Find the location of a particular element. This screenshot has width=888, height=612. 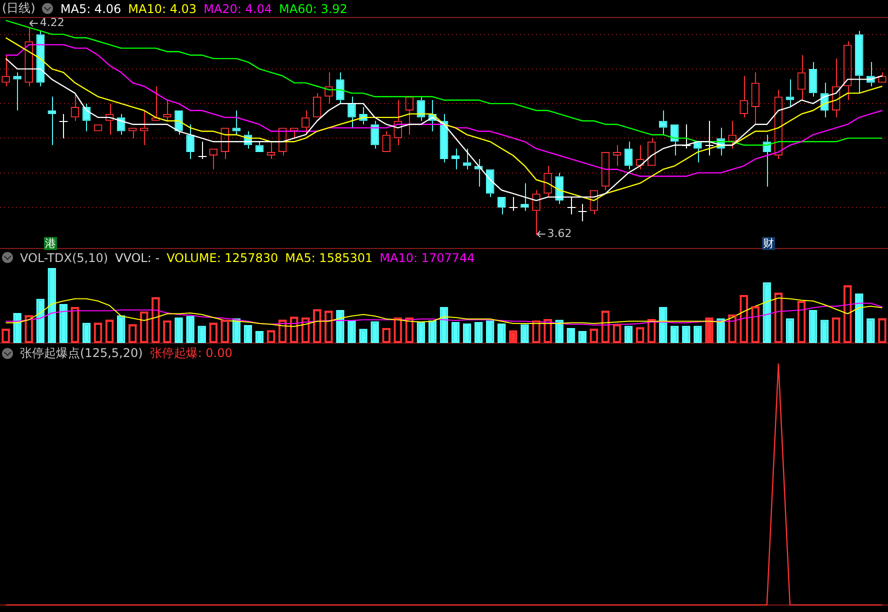

text: MA10: 4.03 is located at coordinates (162, 9).